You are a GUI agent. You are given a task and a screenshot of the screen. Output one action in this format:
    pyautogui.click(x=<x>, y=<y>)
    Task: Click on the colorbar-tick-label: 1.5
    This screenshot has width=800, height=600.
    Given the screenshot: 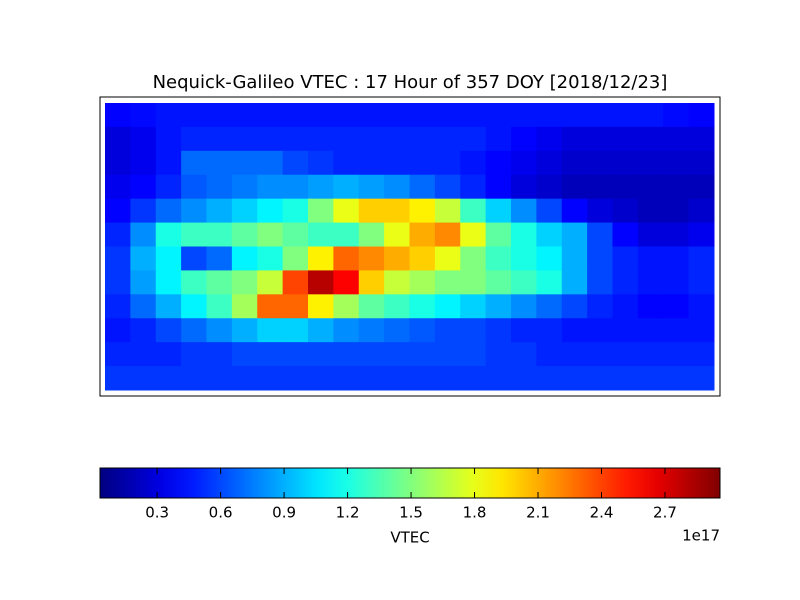 What is the action you would take?
    pyautogui.click(x=411, y=513)
    